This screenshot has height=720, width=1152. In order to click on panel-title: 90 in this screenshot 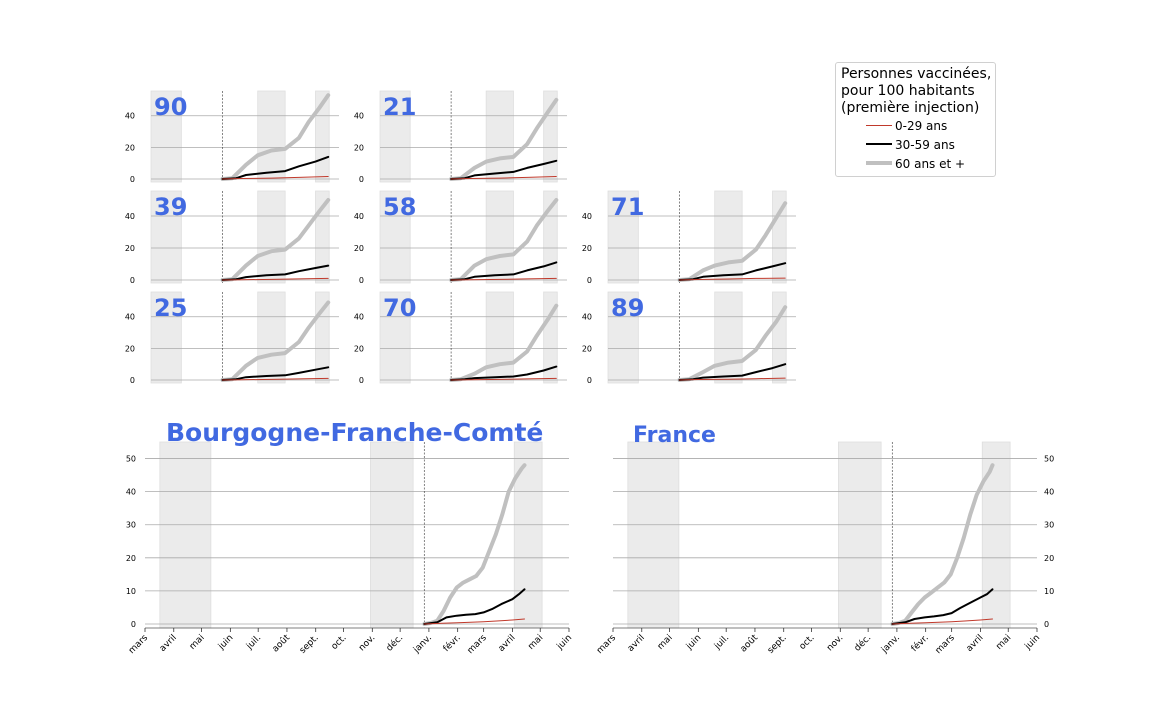, I will do `click(170, 107)`.